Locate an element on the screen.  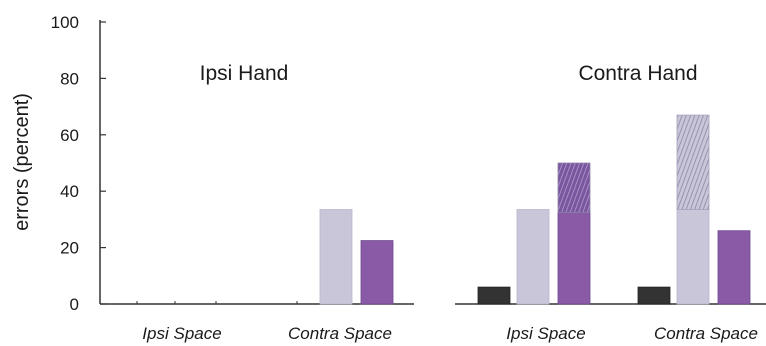
y-tick-group: 0 20 40 60 80 100 is located at coordinates (78, 163).